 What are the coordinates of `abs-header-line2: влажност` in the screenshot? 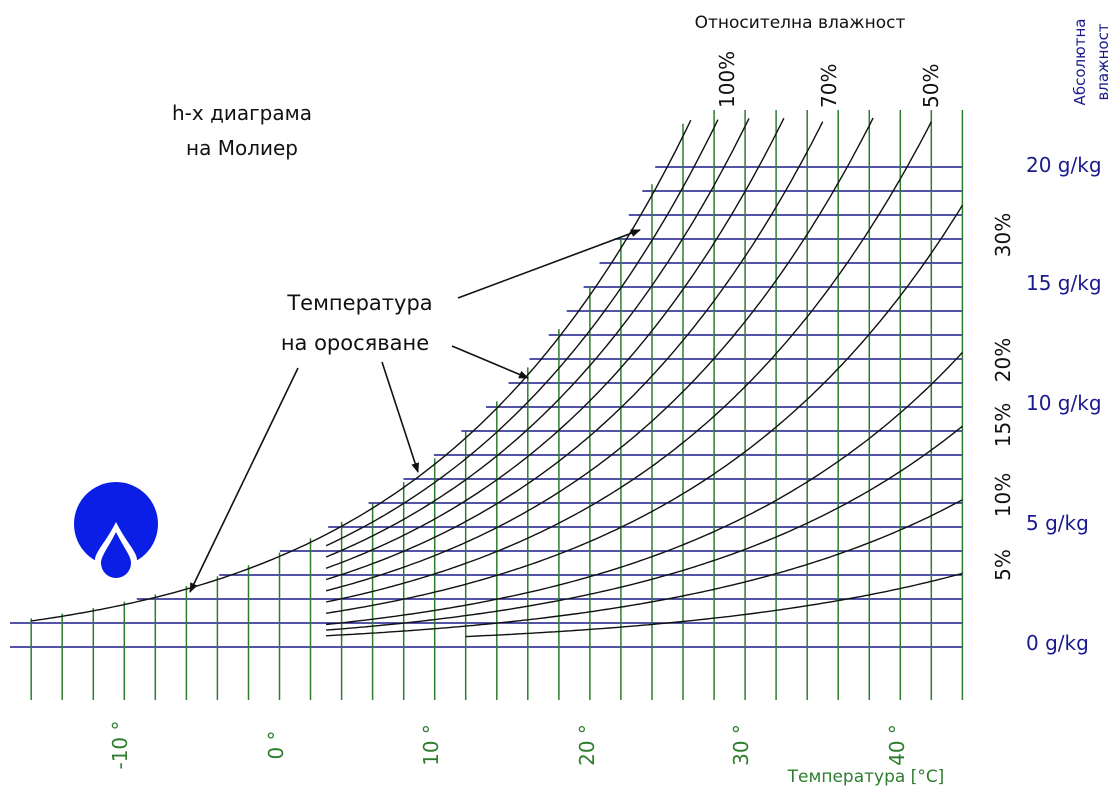 It's located at (1103, 61).